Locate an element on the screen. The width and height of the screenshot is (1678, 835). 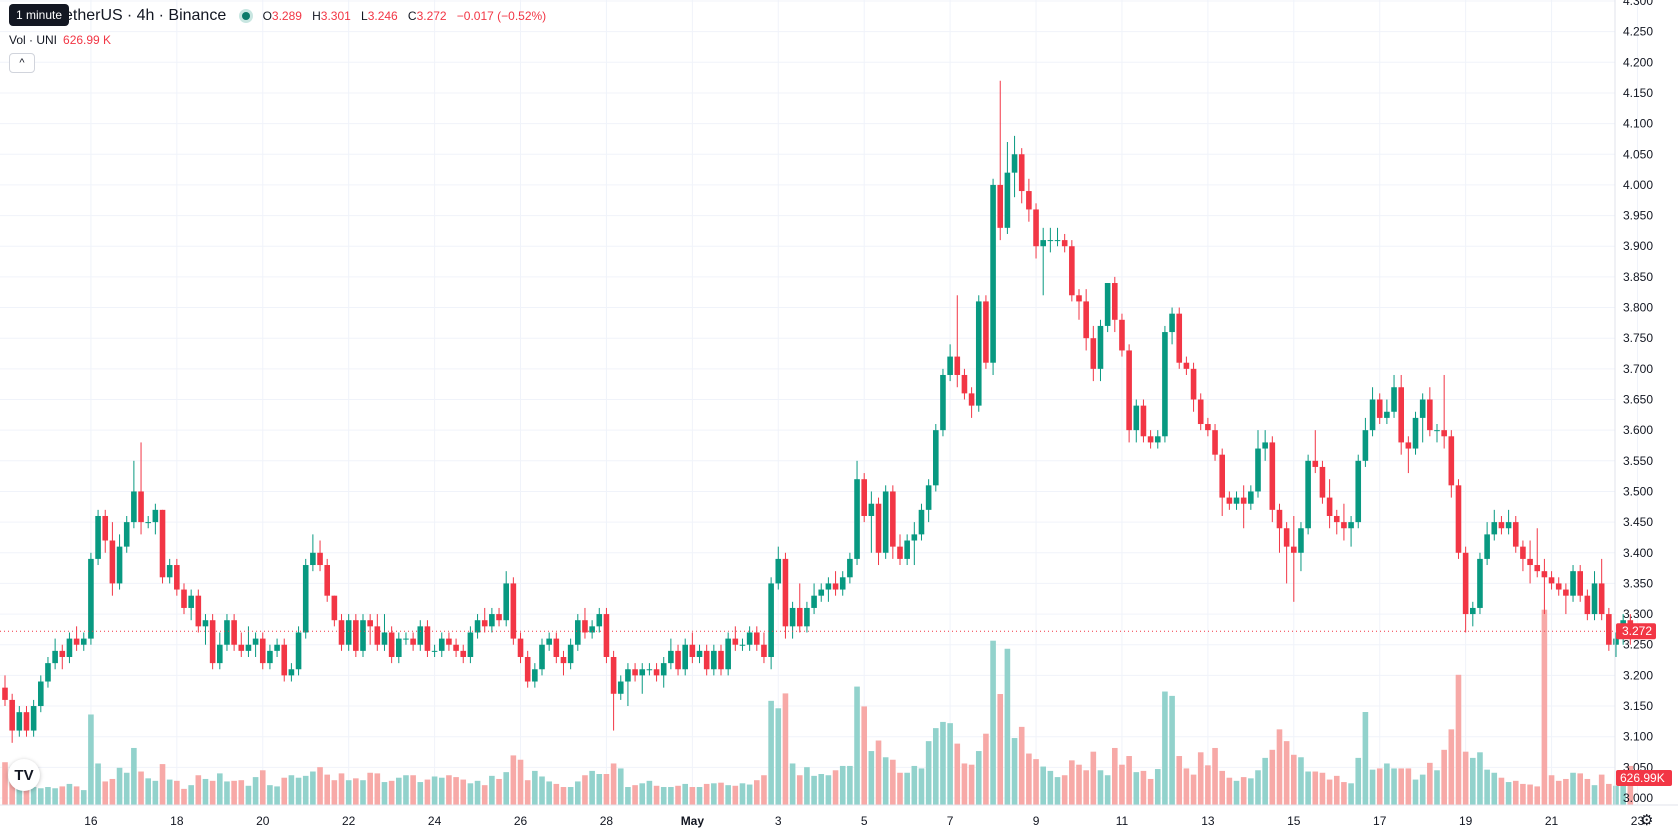
gear-icon: ⚙ is located at coordinates (1647, 820).